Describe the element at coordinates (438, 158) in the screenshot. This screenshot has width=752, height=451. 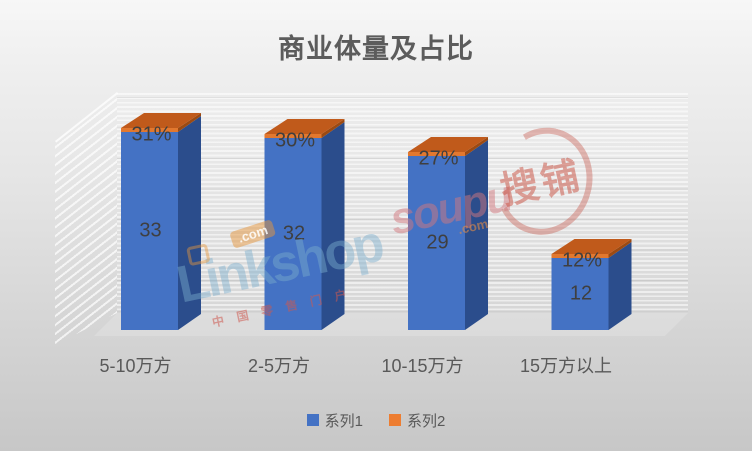
I see `percent-label: 27%` at that location.